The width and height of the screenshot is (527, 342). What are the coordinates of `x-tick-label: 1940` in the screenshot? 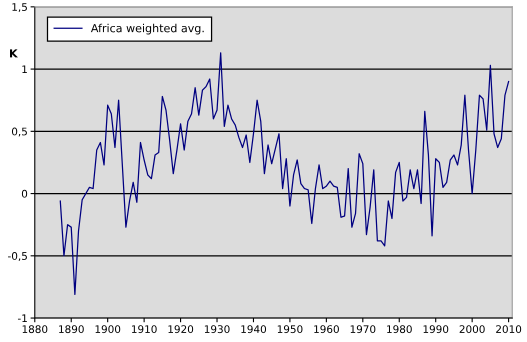 It's located at (253, 329).